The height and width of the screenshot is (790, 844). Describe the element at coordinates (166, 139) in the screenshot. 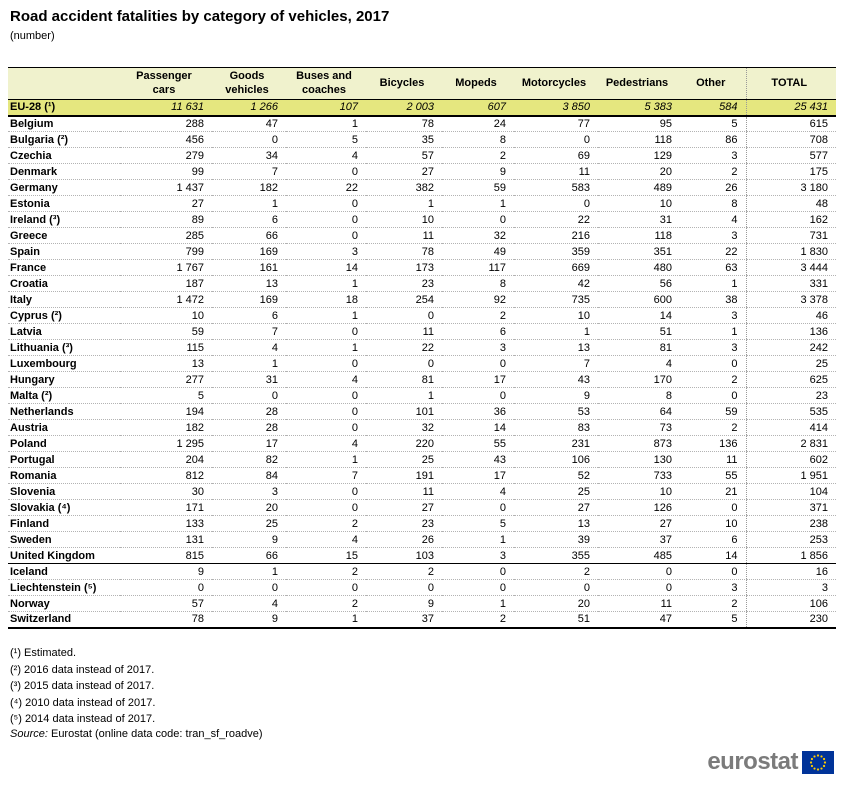

I see `value-cell: 456` at that location.